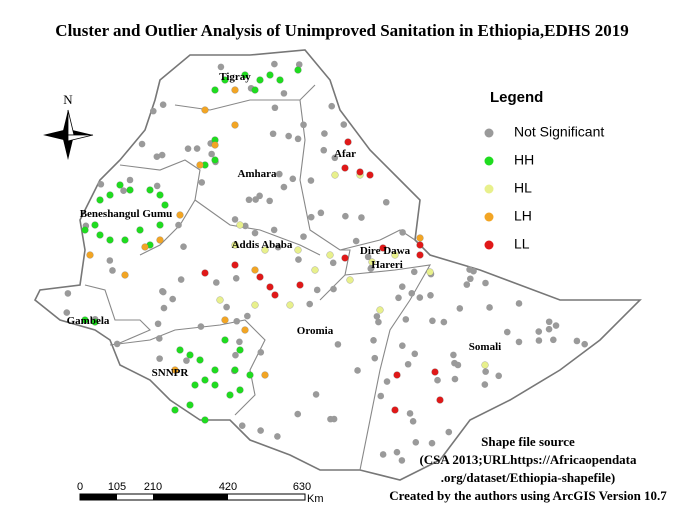 The image size is (685, 532). What do you see at coordinates (315, 499) in the screenshot?
I see `scale-unit: Km` at bounding box center [315, 499].